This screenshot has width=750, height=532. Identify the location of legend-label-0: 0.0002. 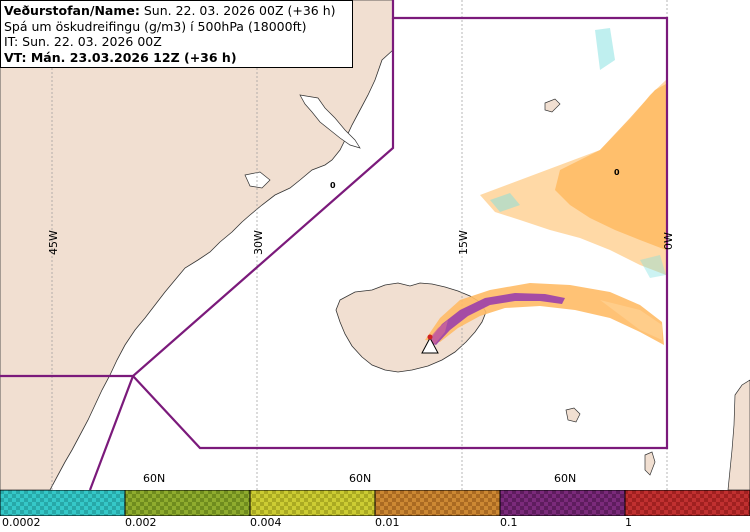
(21, 522).